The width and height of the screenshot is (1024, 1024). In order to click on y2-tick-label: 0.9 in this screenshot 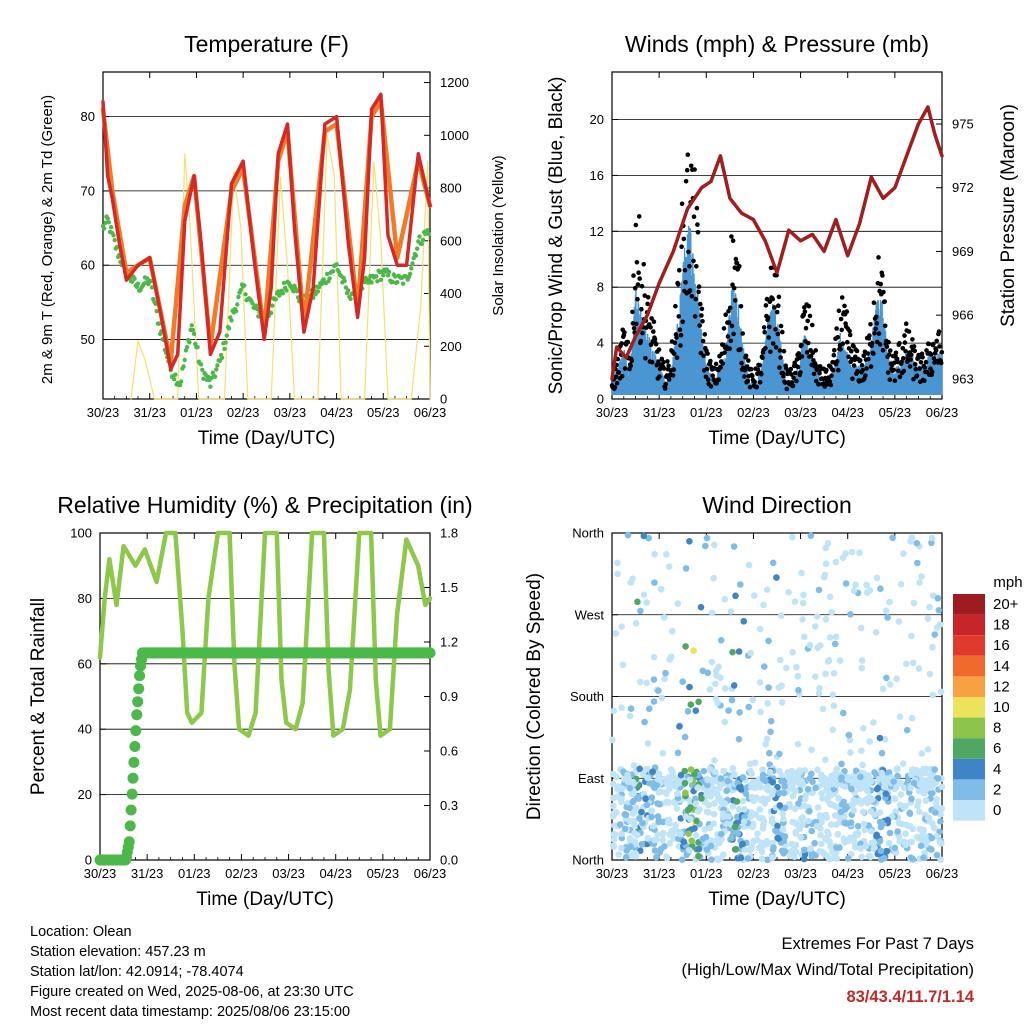, I will do `click(449, 696)`.